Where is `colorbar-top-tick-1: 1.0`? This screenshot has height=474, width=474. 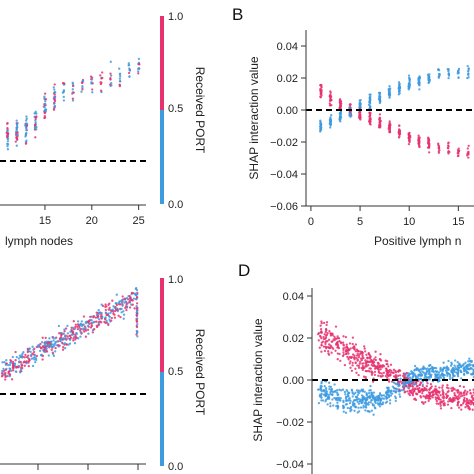
colorbar-top-tick-1: 1.0 is located at coordinates (175, 17).